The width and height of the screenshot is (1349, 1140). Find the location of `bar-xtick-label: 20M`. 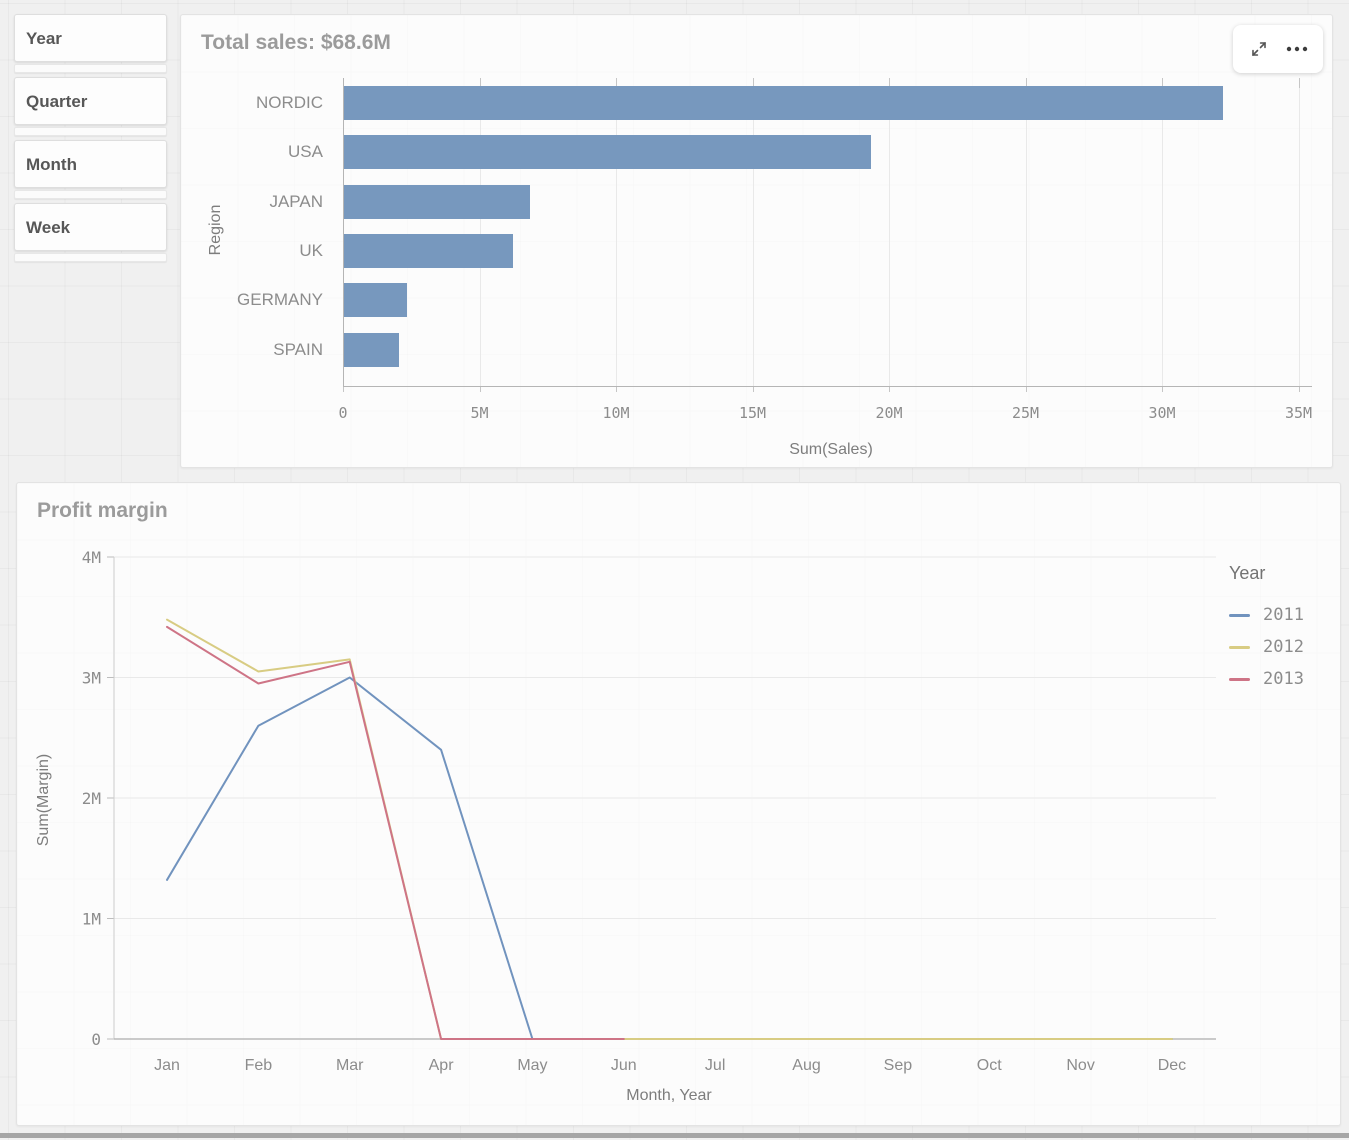

bar-xtick-label: 20M is located at coordinates (889, 413).